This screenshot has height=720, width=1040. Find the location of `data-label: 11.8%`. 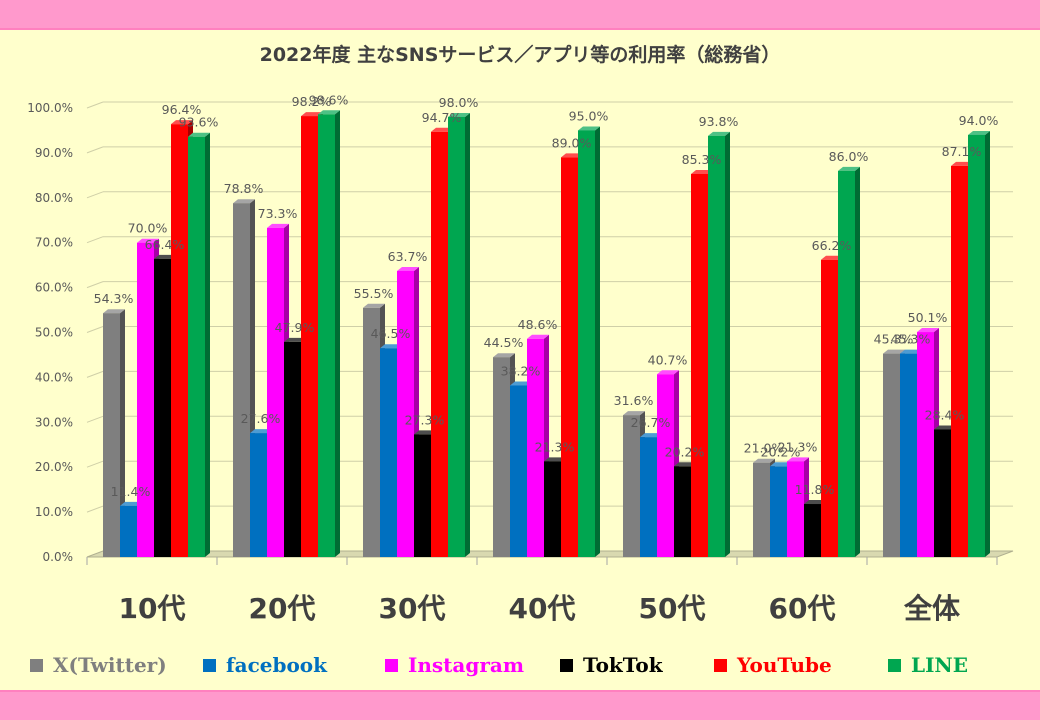

data-label: 11.8% is located at coordinates (815, 489).